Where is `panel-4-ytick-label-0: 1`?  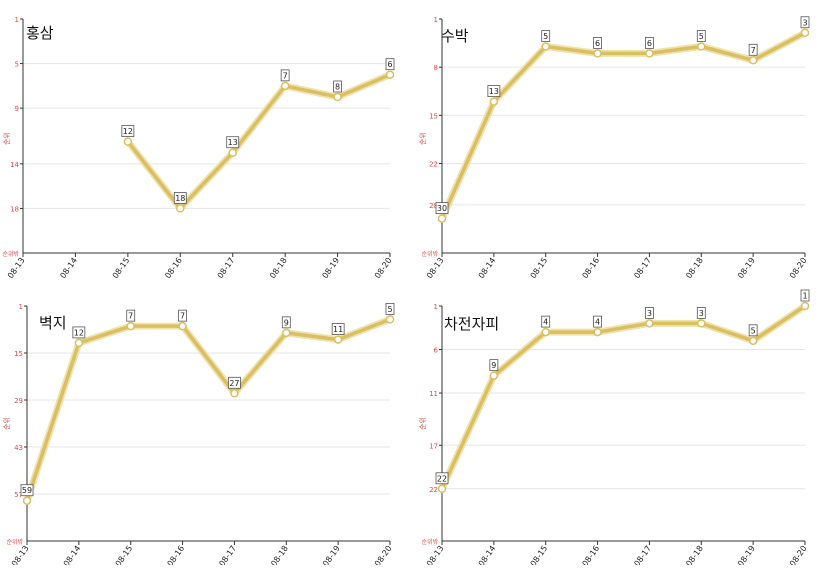
panel-4-ytick-label-0: 1 is located at coordinates (436, 307).